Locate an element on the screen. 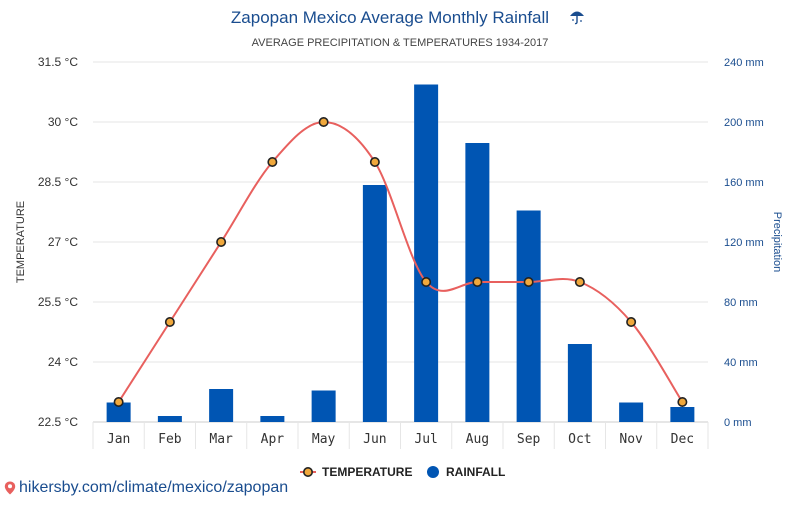 This screenshot has width=800, height=505. x-tick-label: Jul is located at coordinates (425, 439).